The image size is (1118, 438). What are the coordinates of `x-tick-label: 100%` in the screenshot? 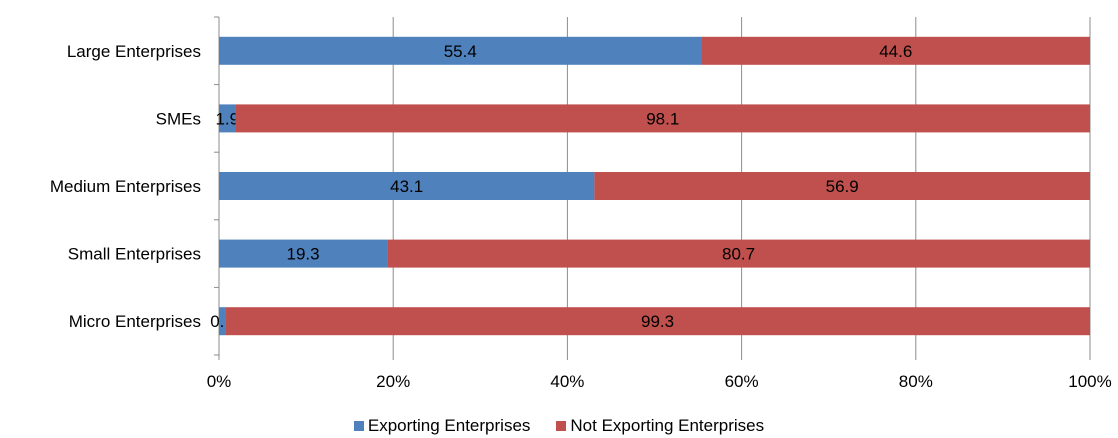 It's located at (1089, 381).